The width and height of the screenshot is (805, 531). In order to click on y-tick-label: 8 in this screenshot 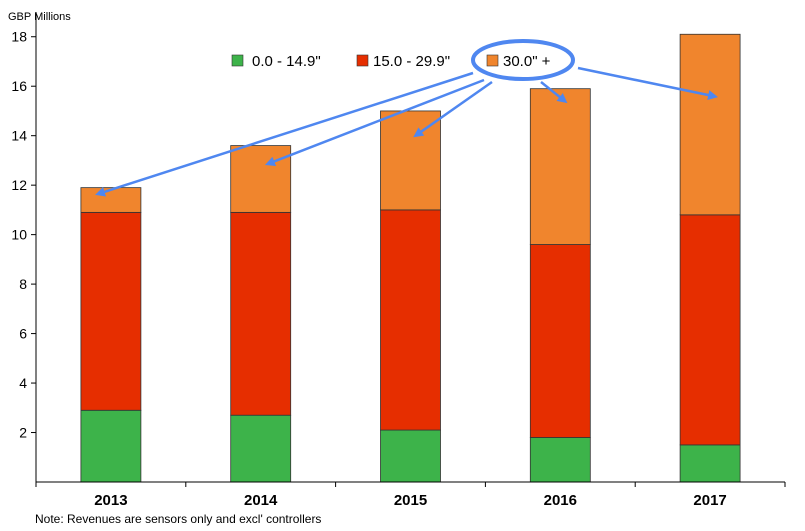, I will do `click(23, 284)`.